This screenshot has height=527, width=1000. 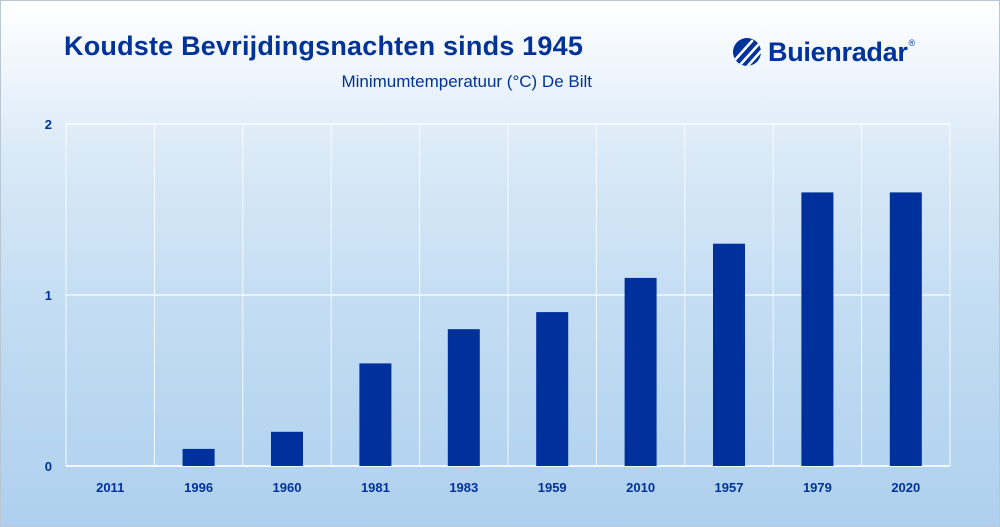 What do you see at coordinates (110, 487) in the screenshot?
I see `x-tick-label: 2011` at bounding box center [110, 487].